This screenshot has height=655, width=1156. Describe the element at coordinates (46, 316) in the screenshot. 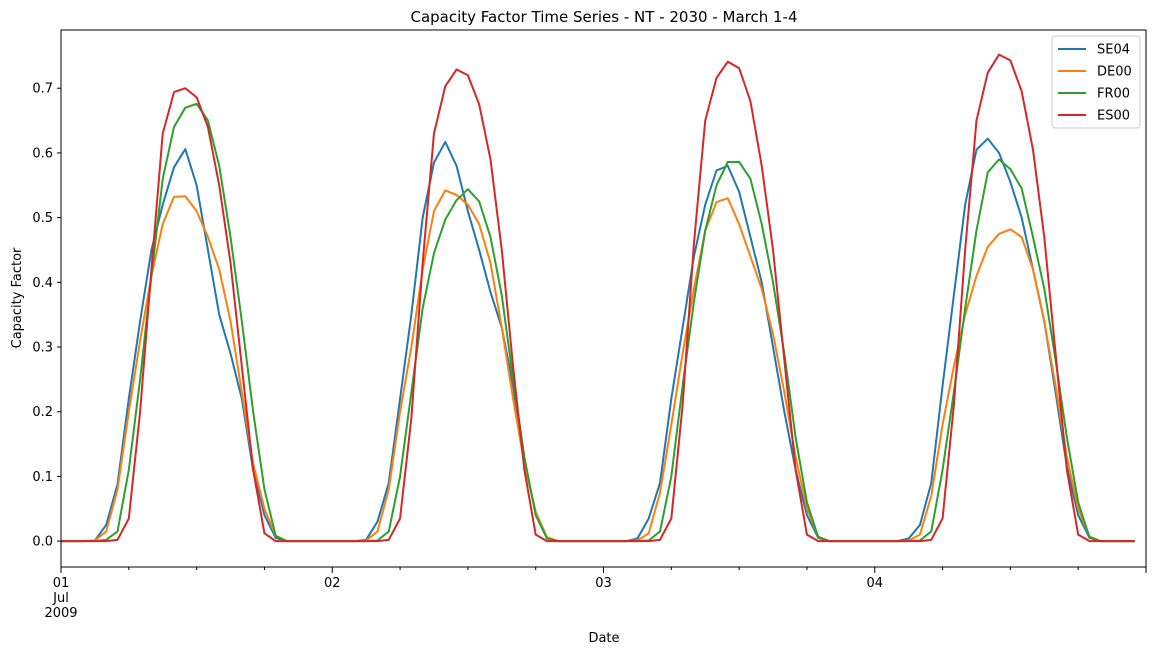

I see `y-axis: 0.0 0.1 0.2 0.3 0.4 0.5 0.6 0.7` at that location.